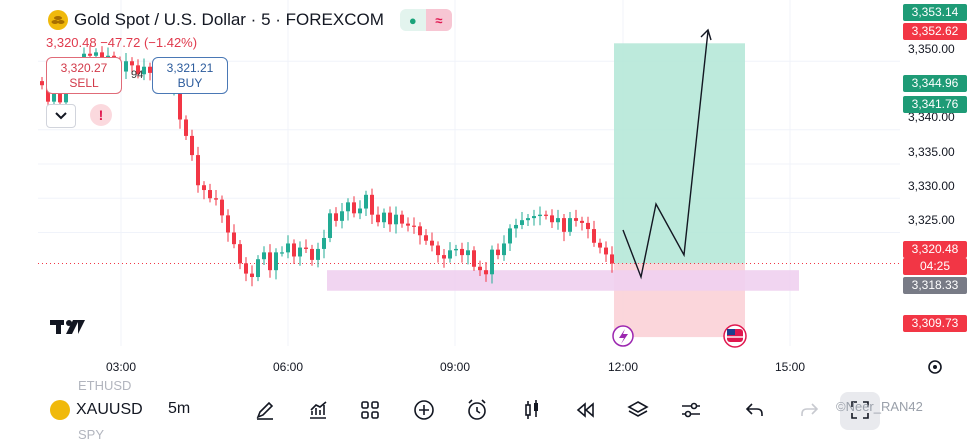  Describe the element at coordinates (96, 410) in the screenshot. I see `symbol-selector: XAUUSD` at that location.